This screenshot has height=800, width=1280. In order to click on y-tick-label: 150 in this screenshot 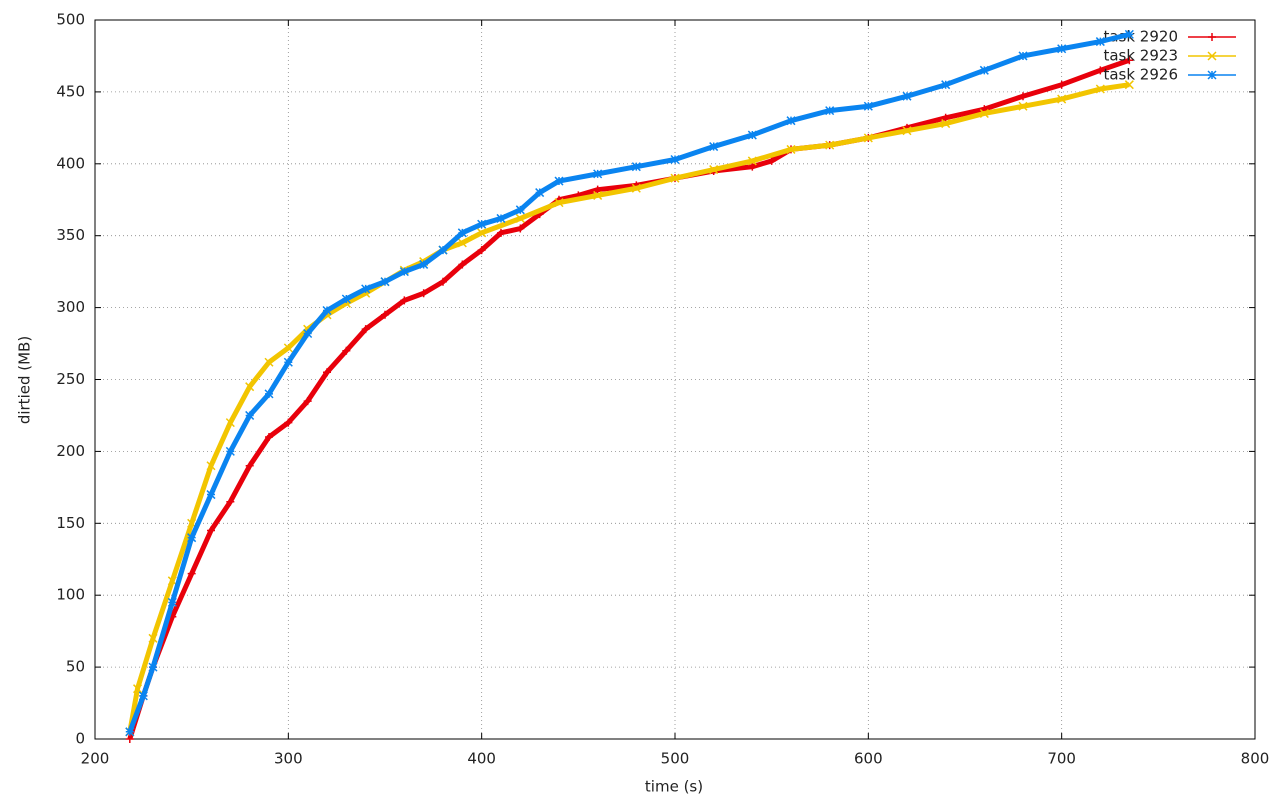, I will do `click(70, 523)`.